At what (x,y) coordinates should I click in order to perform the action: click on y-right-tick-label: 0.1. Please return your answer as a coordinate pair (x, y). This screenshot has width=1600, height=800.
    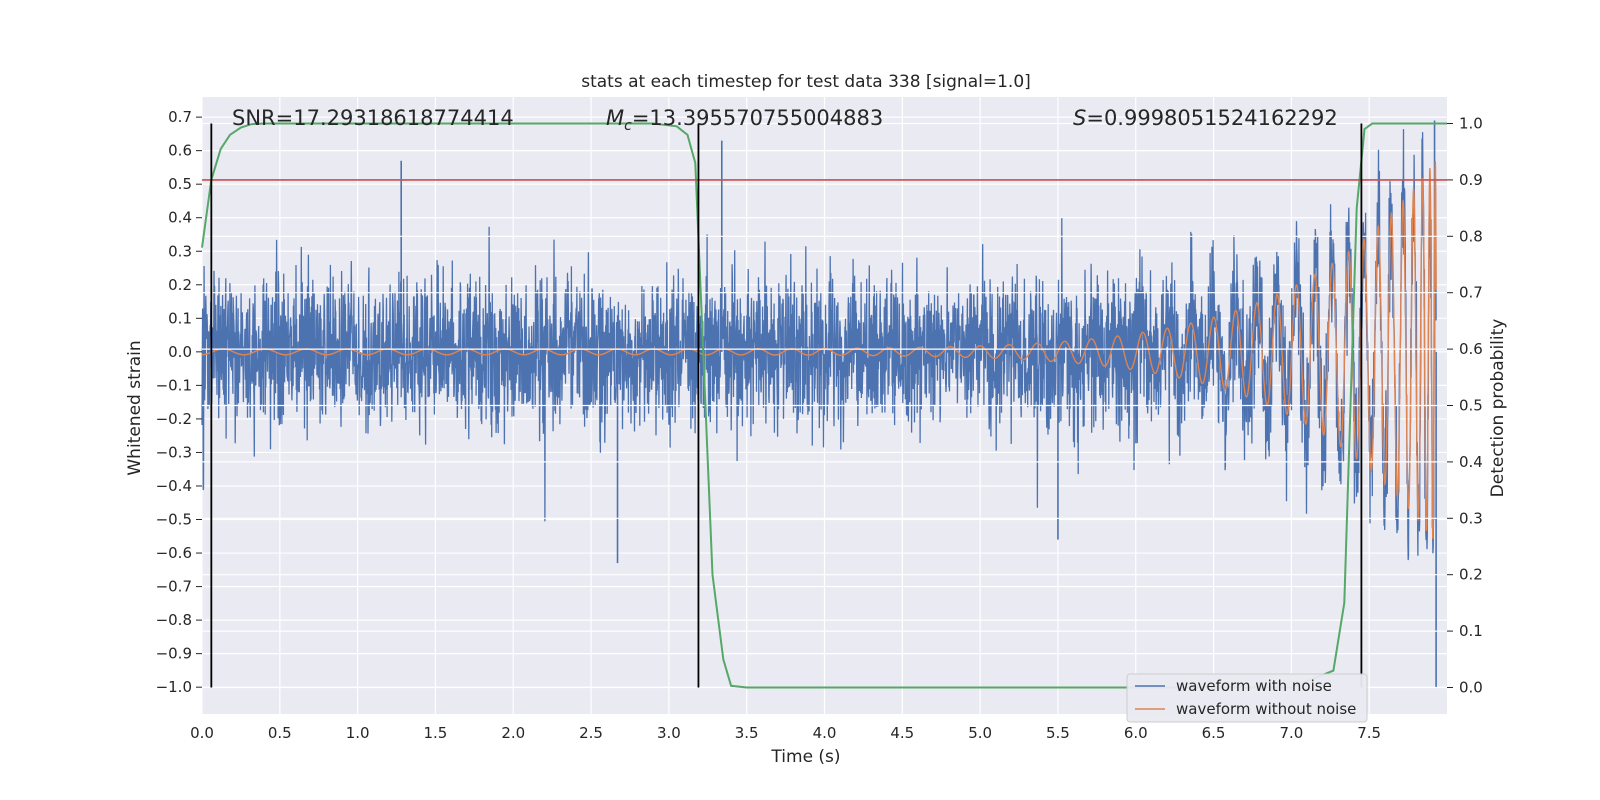
    Looking at the image, I should click on (1471, 631).